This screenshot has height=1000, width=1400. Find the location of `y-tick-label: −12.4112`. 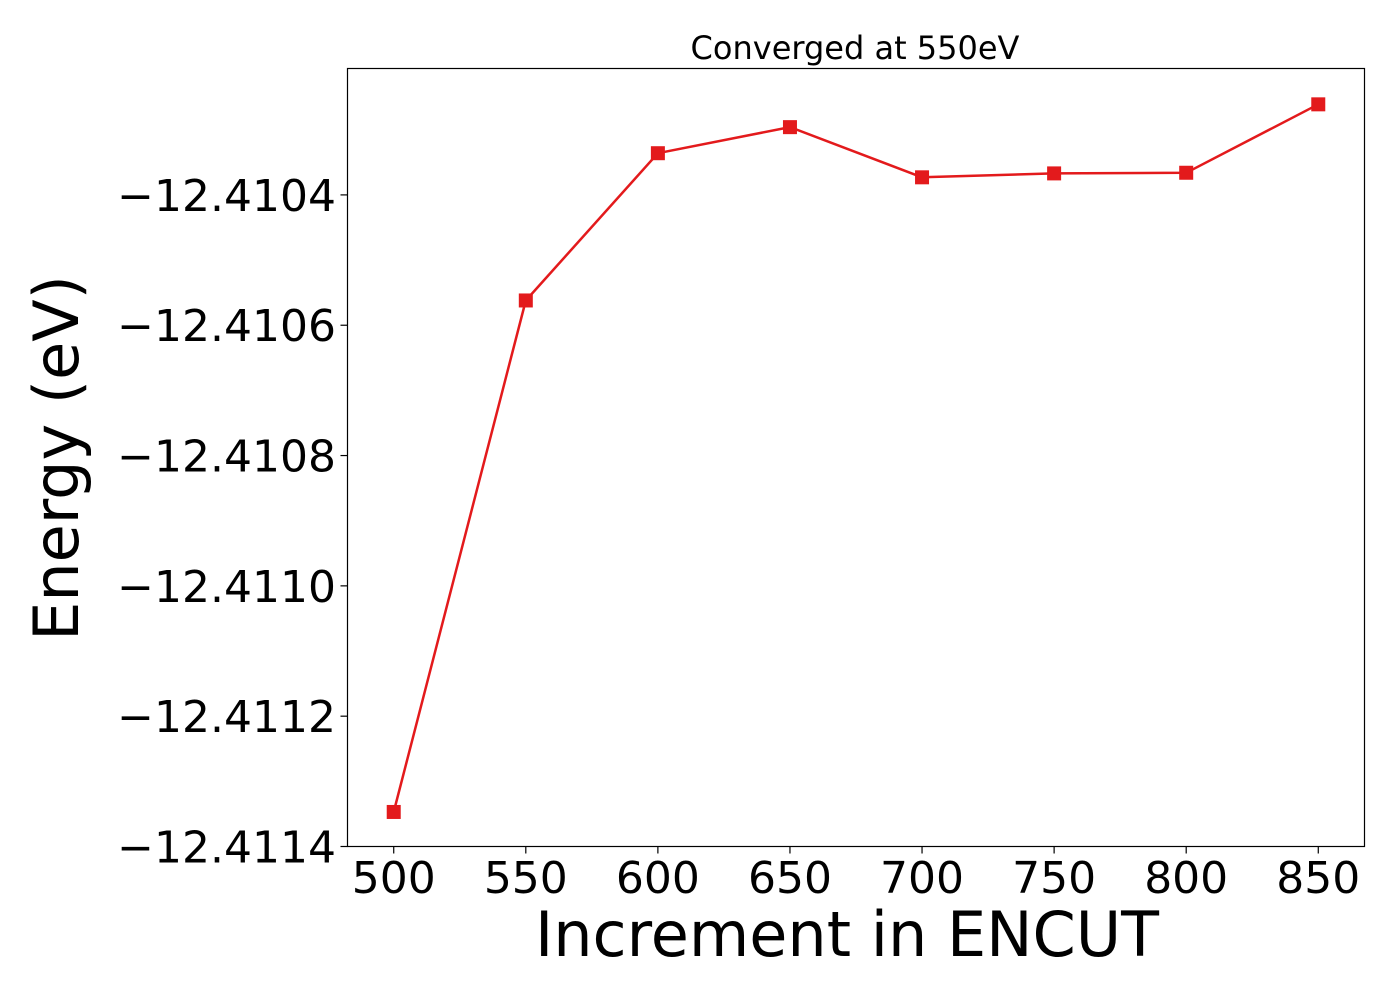

y-tick-label: −12.4112 is located at coordinates (226, 717).